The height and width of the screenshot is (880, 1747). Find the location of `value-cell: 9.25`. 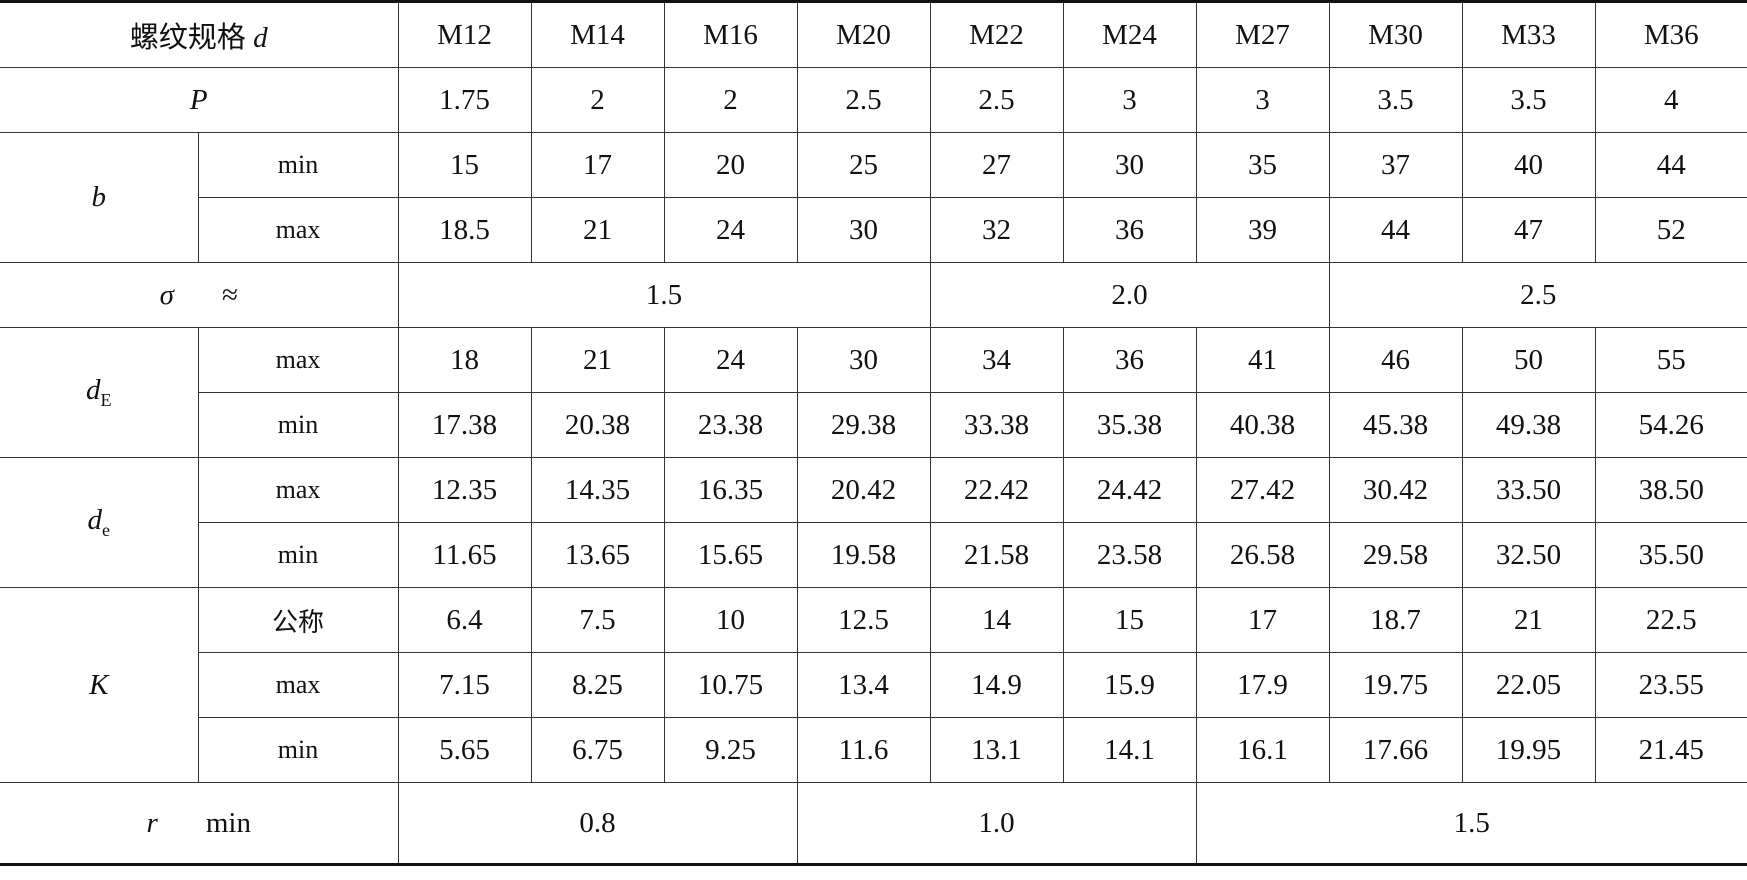

value-cell: 9.25 is located at coordinates (730, 750).